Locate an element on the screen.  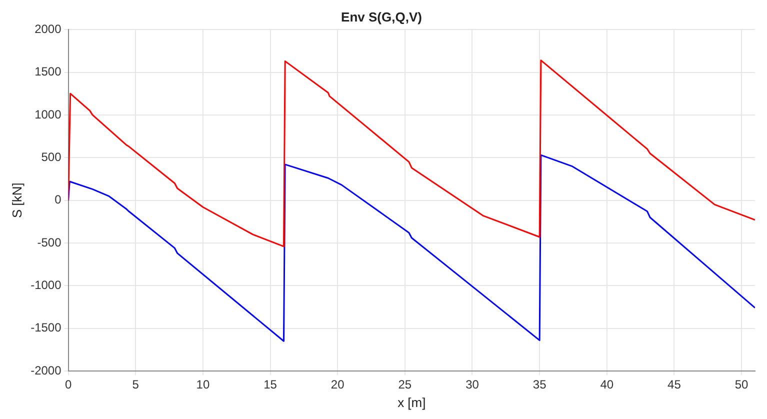
x-tick-label: 40 is located at coordinates (607, 385).